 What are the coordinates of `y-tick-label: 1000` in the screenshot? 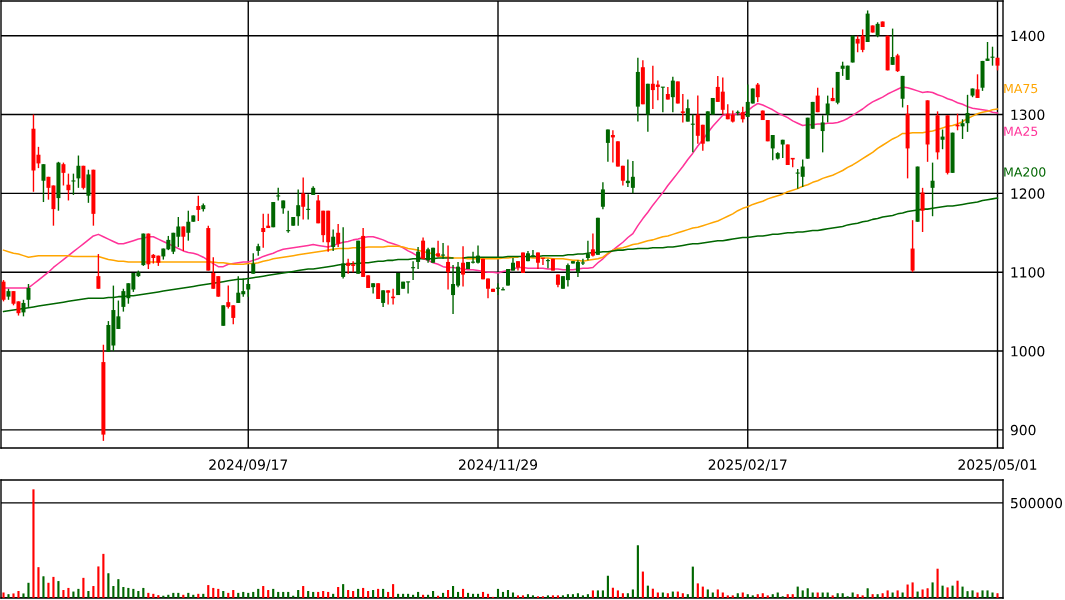 It's located at (1028, 351).